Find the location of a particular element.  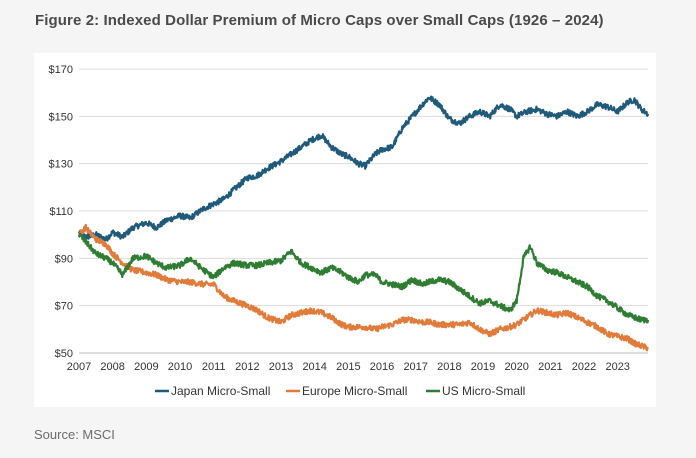

x-tick-label: 2021 is located at coordinates (550, 367).